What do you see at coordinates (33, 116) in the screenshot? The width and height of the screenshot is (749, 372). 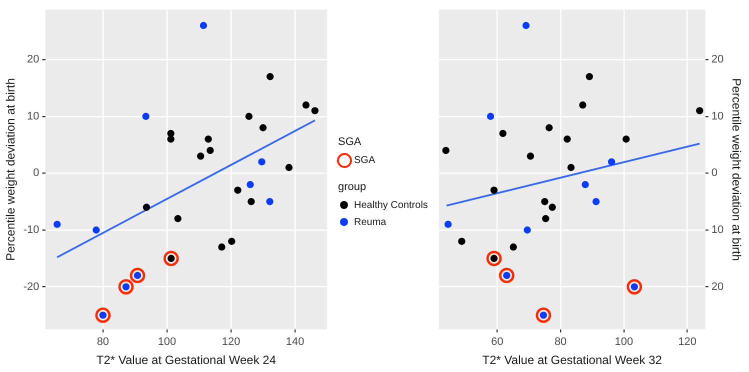 I see `y-tick-label: 10` at bounding box center [33, 116].